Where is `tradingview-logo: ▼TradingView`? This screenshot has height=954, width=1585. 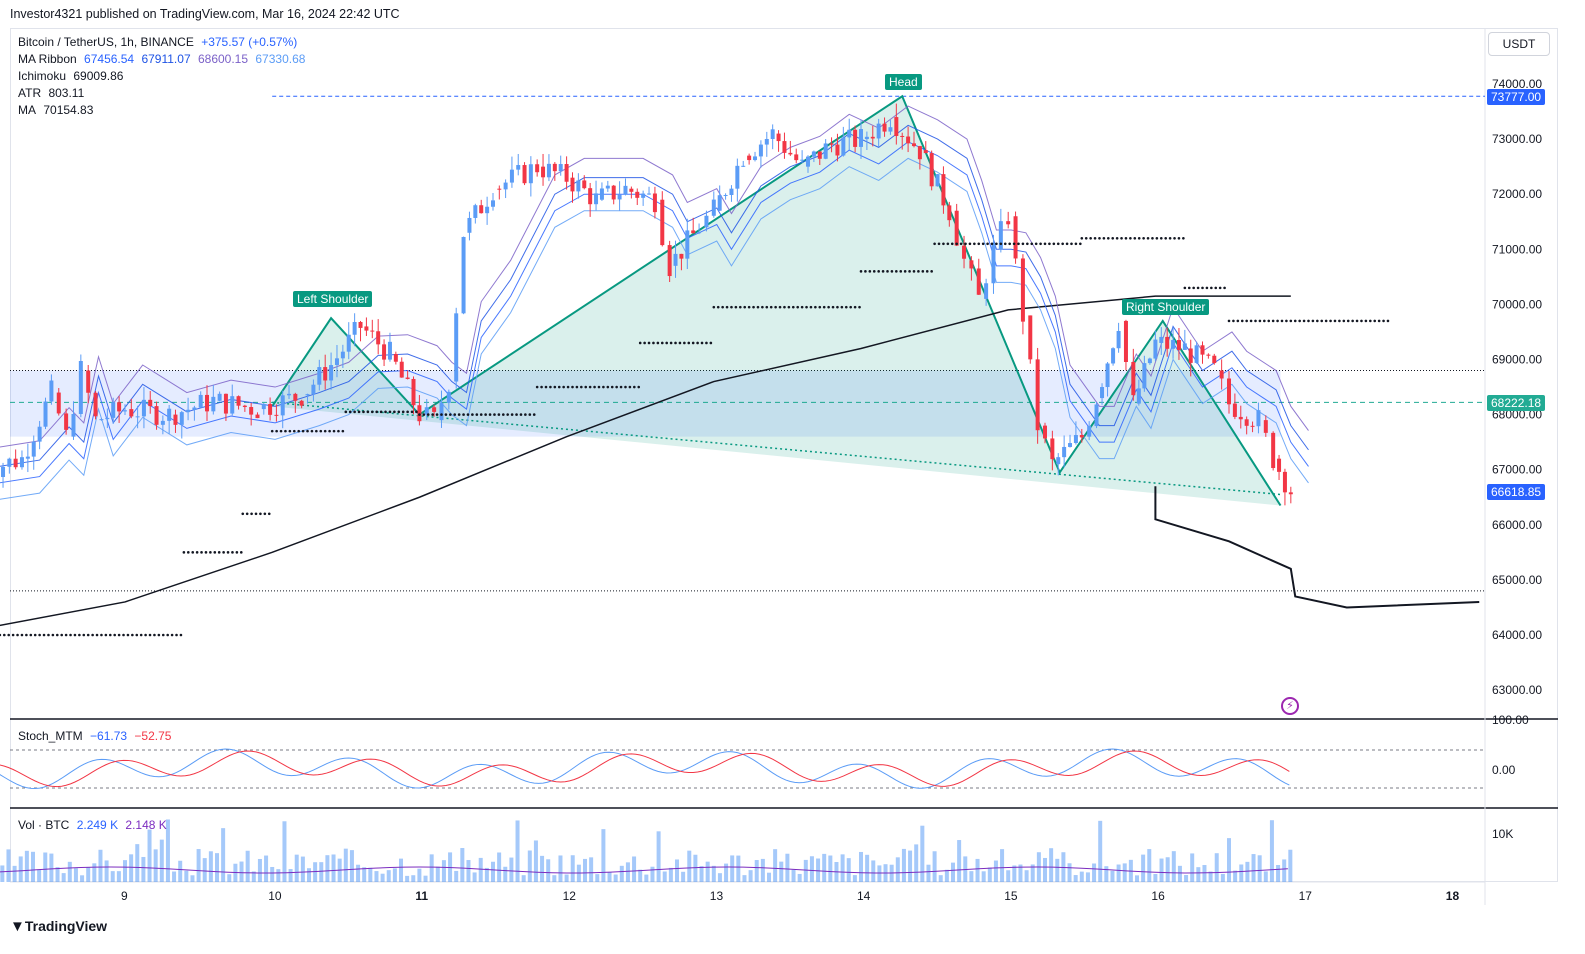 tradingview-logo: ▼TradingView is located at coordinates (59, 926).